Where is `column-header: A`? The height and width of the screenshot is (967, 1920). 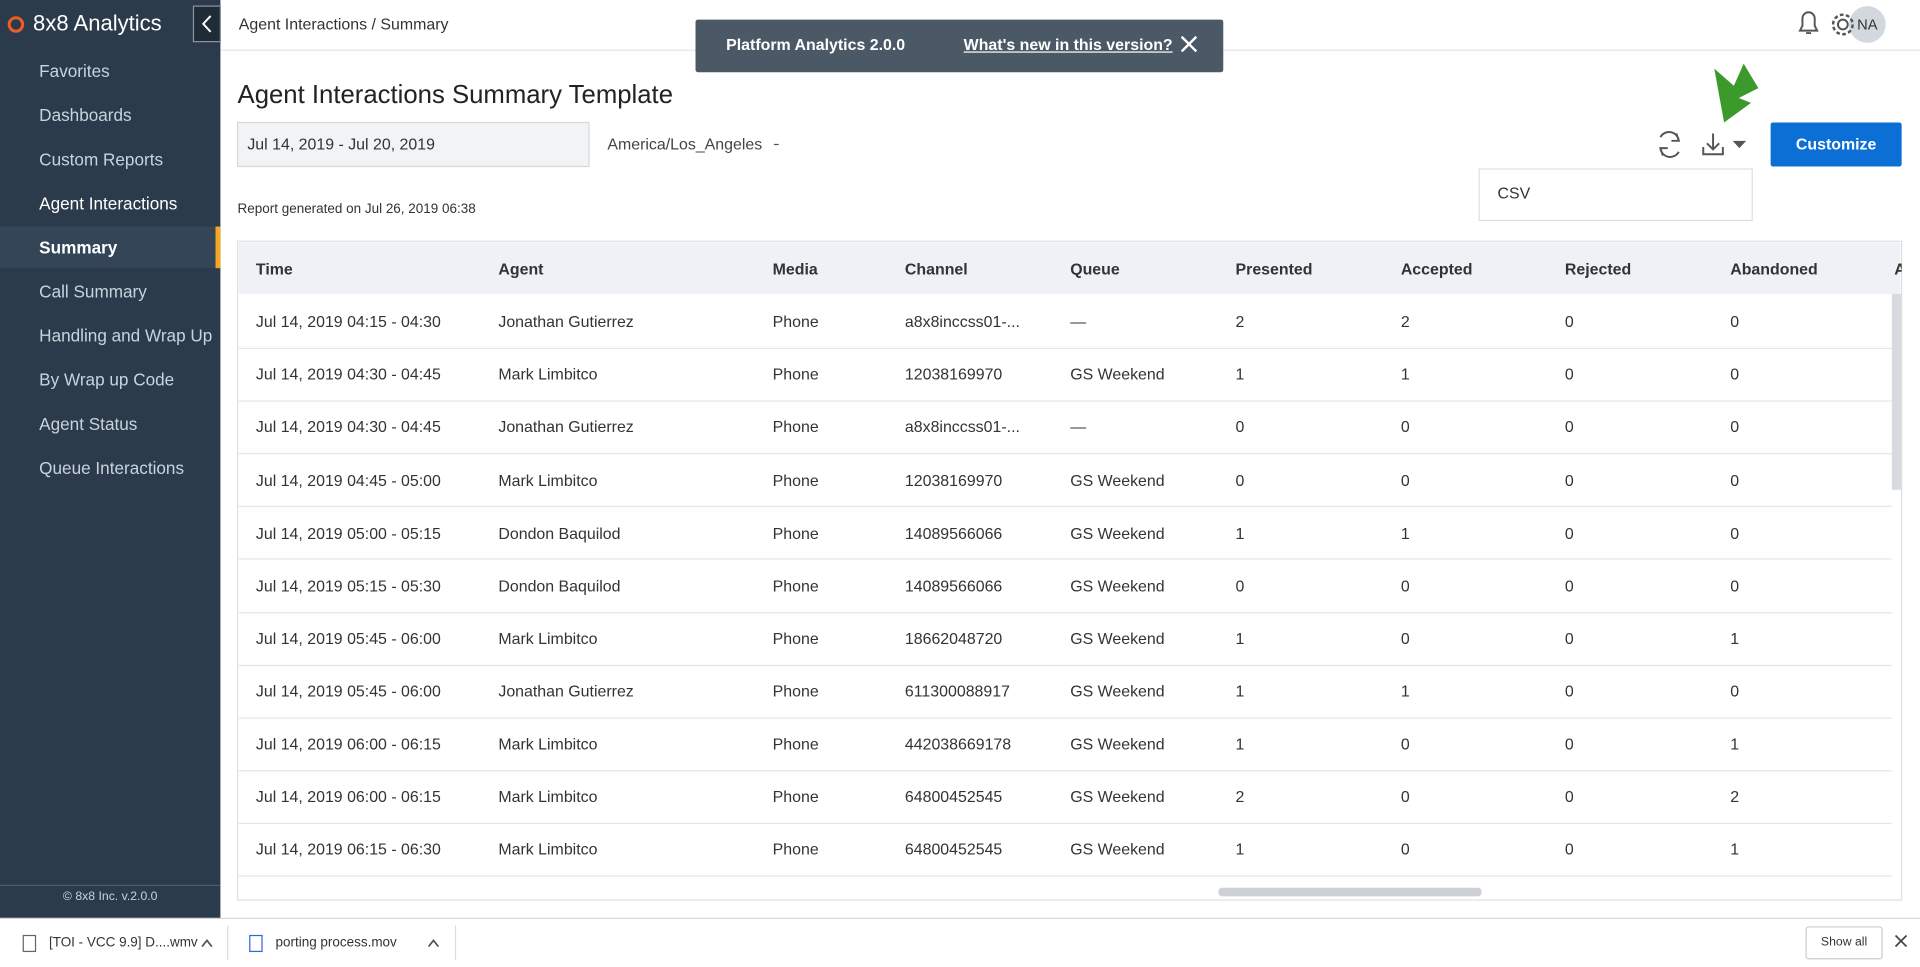 column-header: A is located at coordinates (1897, 269).